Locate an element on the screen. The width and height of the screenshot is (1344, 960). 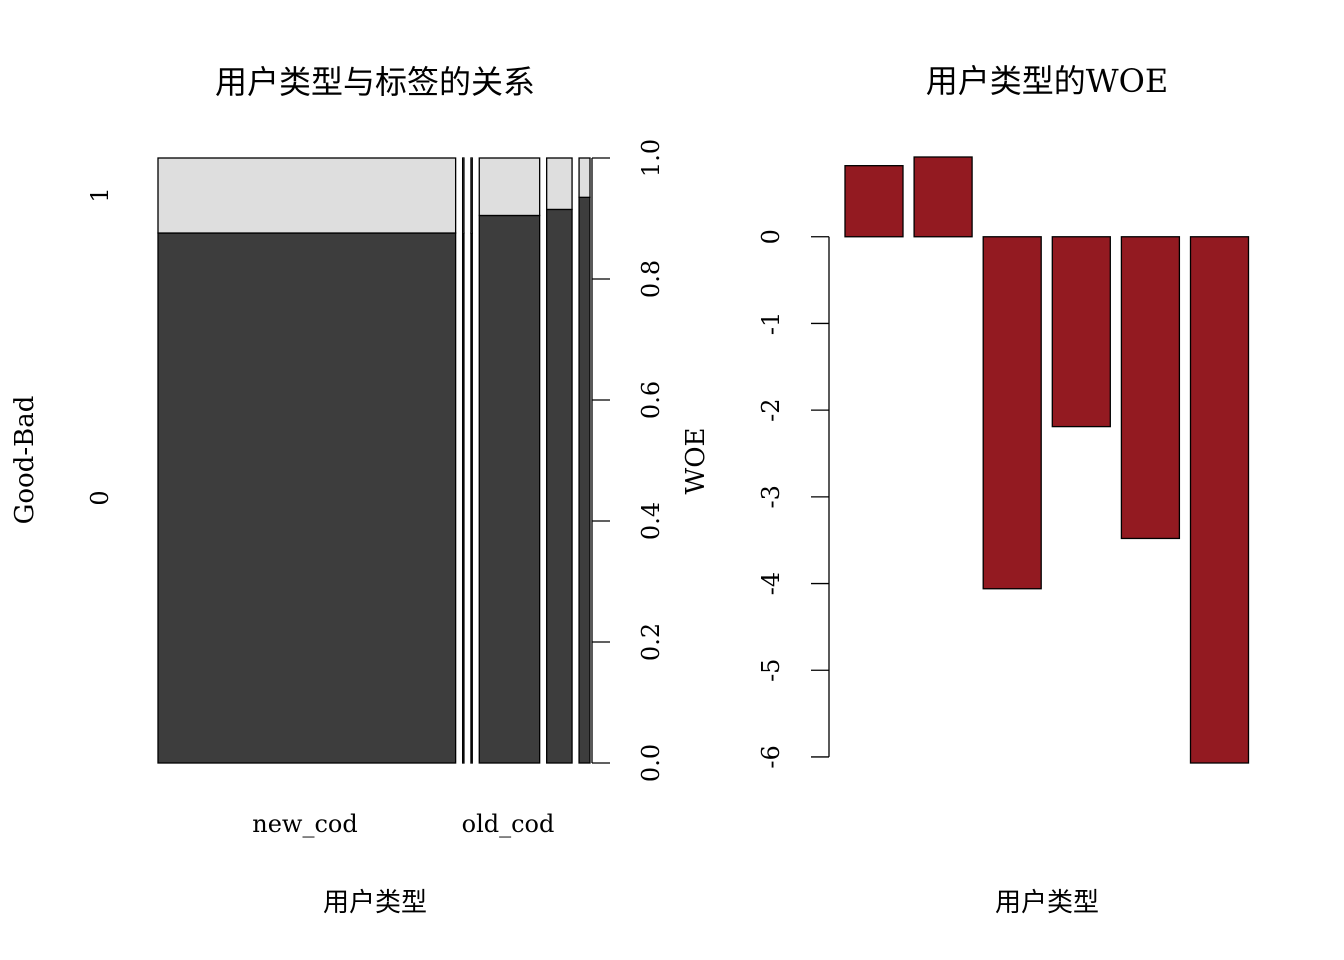
spine-bin-5-good is located at coordinates (584, 480).